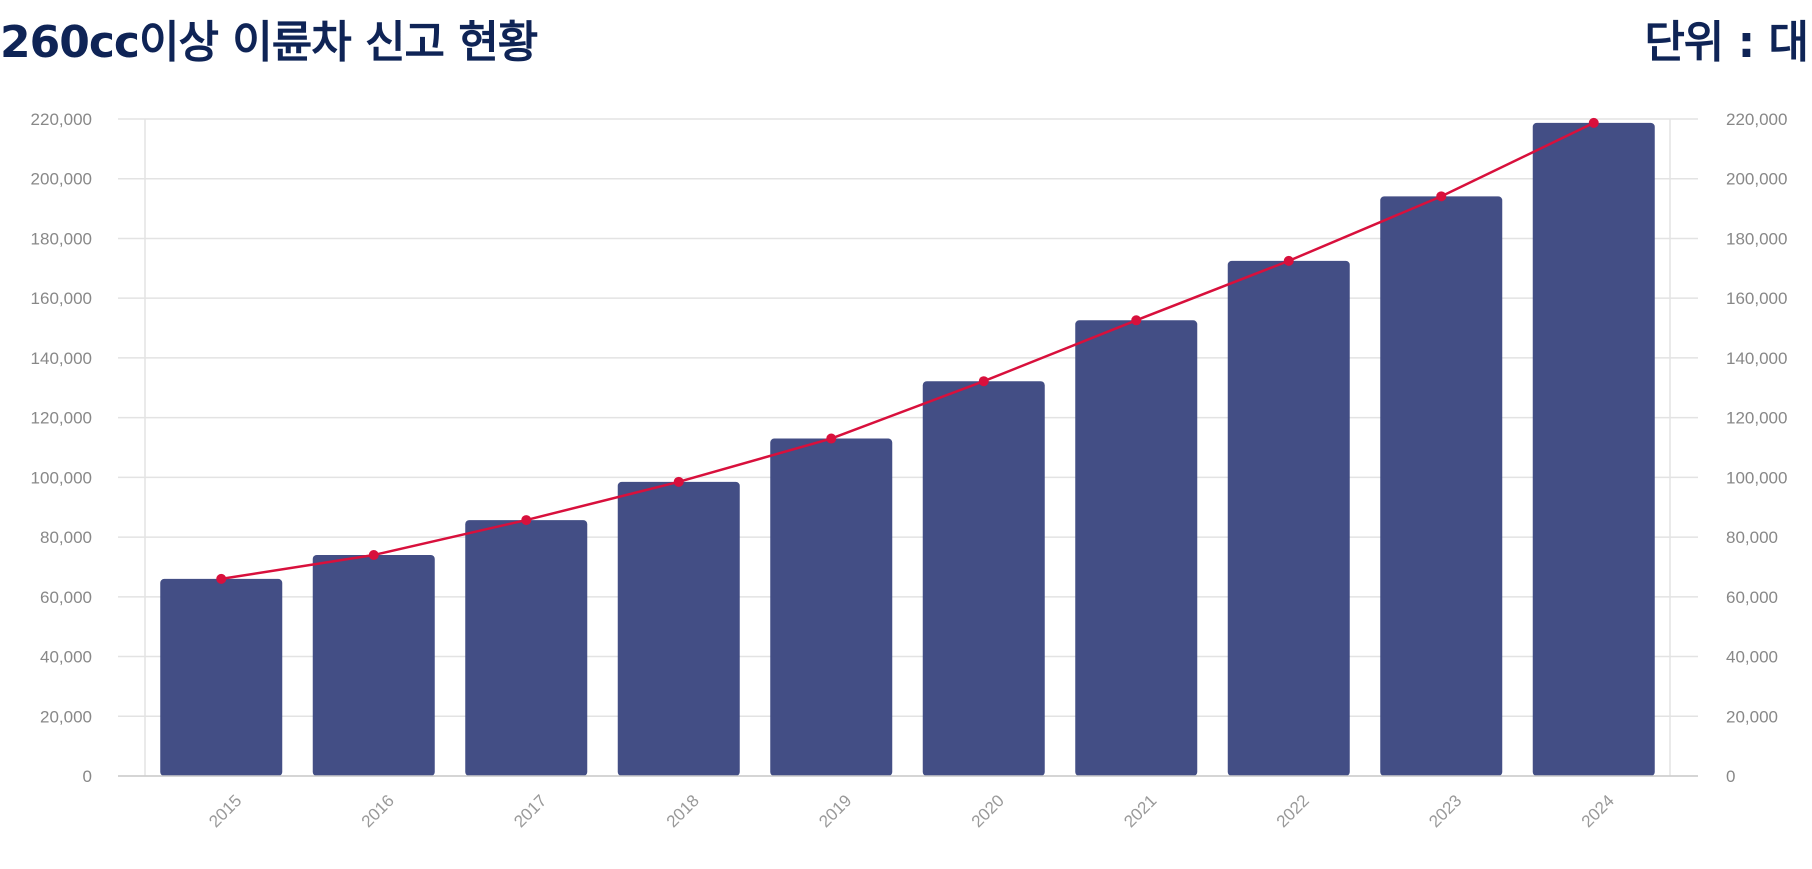 This screenshot has width=1812, height=869. Describe the element at coordinates (1756, 477) in the screenshot. I see `y-tick-right: 100,000` at that location.